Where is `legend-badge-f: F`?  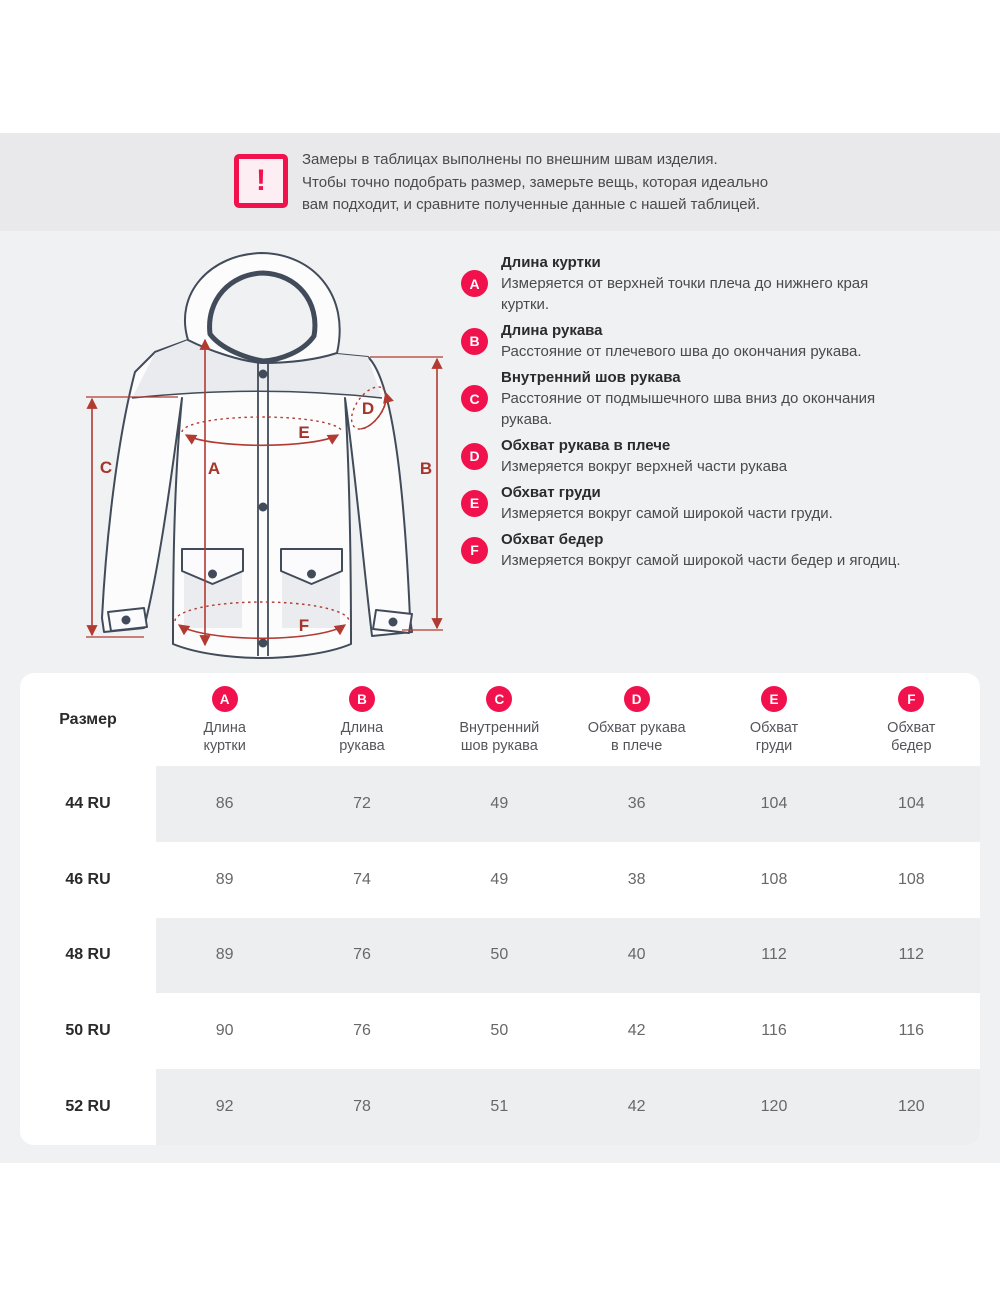 legend-badge-f: F is located at coordinates (474, 550).